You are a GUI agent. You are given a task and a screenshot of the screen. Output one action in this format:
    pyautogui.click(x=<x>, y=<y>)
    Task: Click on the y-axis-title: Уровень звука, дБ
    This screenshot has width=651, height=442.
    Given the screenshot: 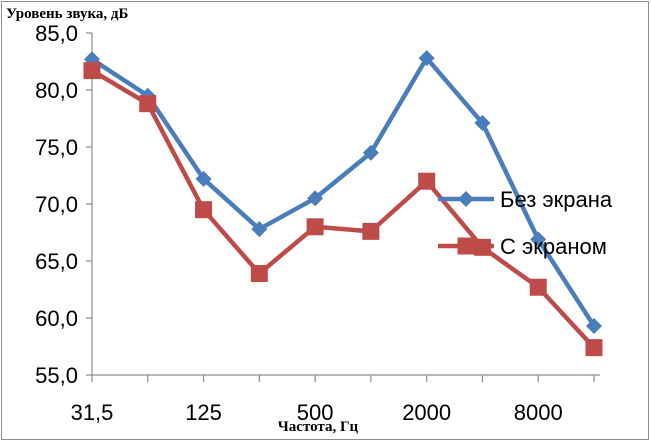 What is the action you would take?
    pyautogui.click(x=67, y=14)
    